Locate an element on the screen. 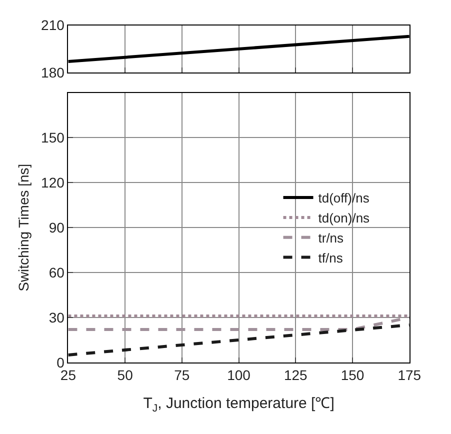 The height and width of the screenshot is (434, 451). y-axis-title: Switching Times [ns] is located at coordinates (24, 228).